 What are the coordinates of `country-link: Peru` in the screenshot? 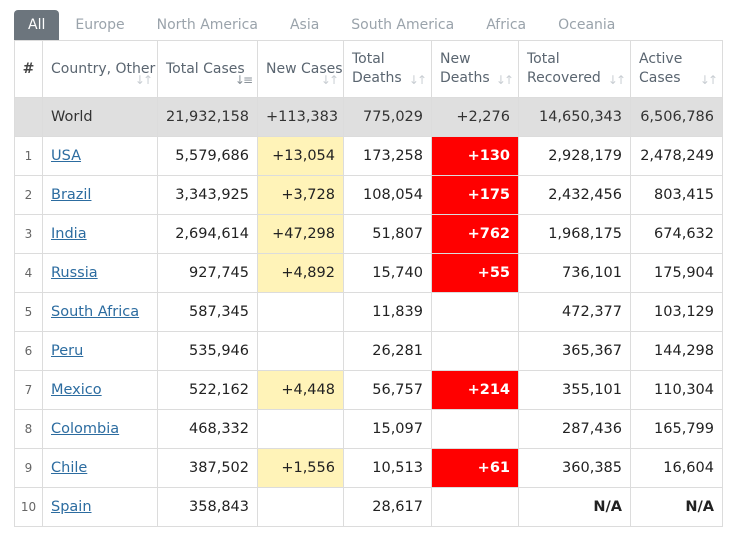 It's located at (67, 351).